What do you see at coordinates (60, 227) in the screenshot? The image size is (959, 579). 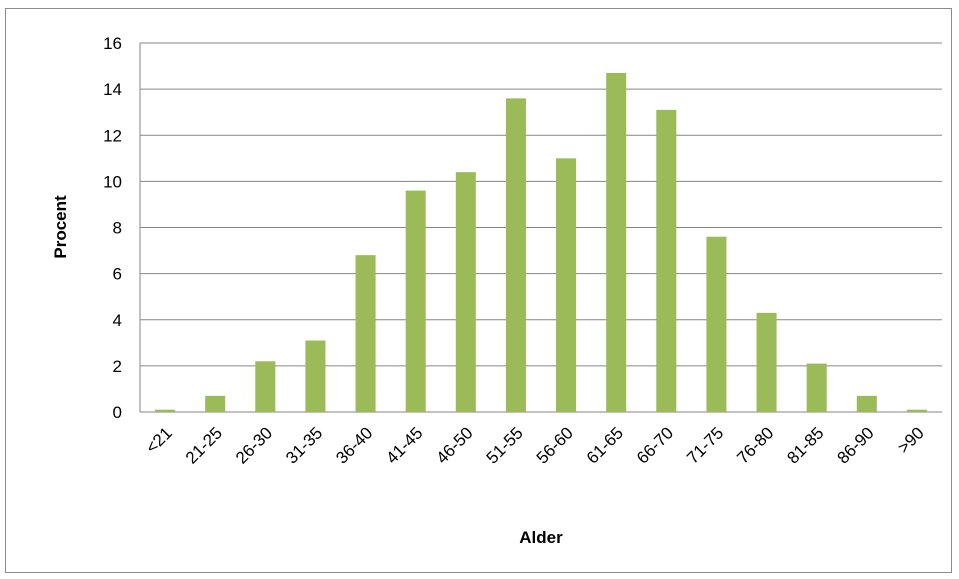 I see `y-axis-title: Procent` at bounding box center [60, 227].